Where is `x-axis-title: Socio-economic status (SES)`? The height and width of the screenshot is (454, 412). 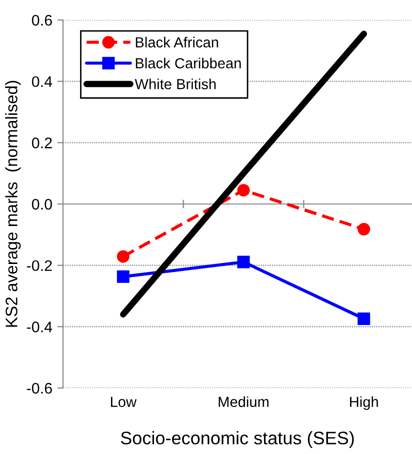
x-axis-title: Socio-economic status (SES) is located at coordinates (237, 439).